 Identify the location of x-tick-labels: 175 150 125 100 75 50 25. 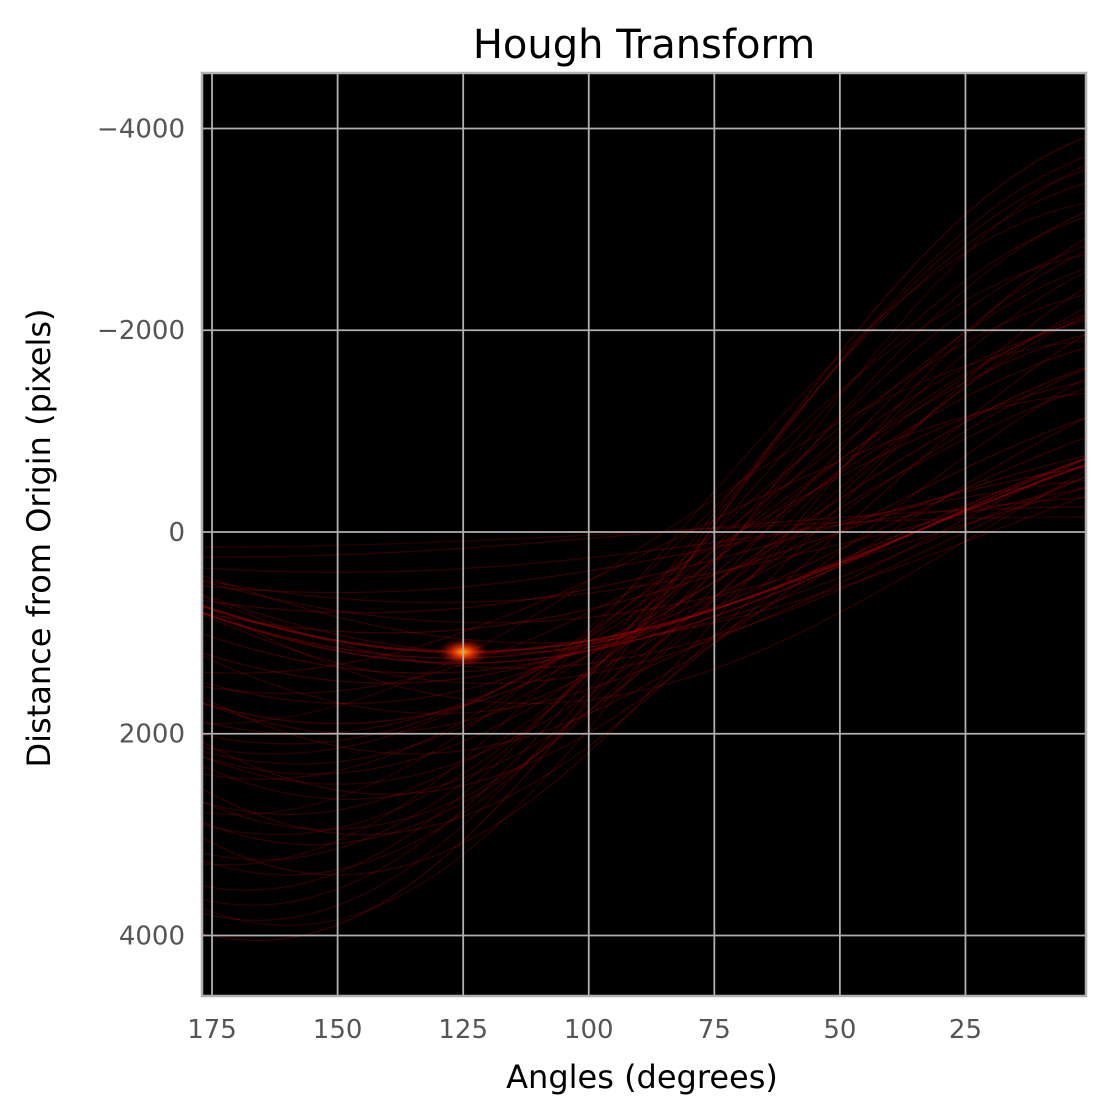
(584, 1030).